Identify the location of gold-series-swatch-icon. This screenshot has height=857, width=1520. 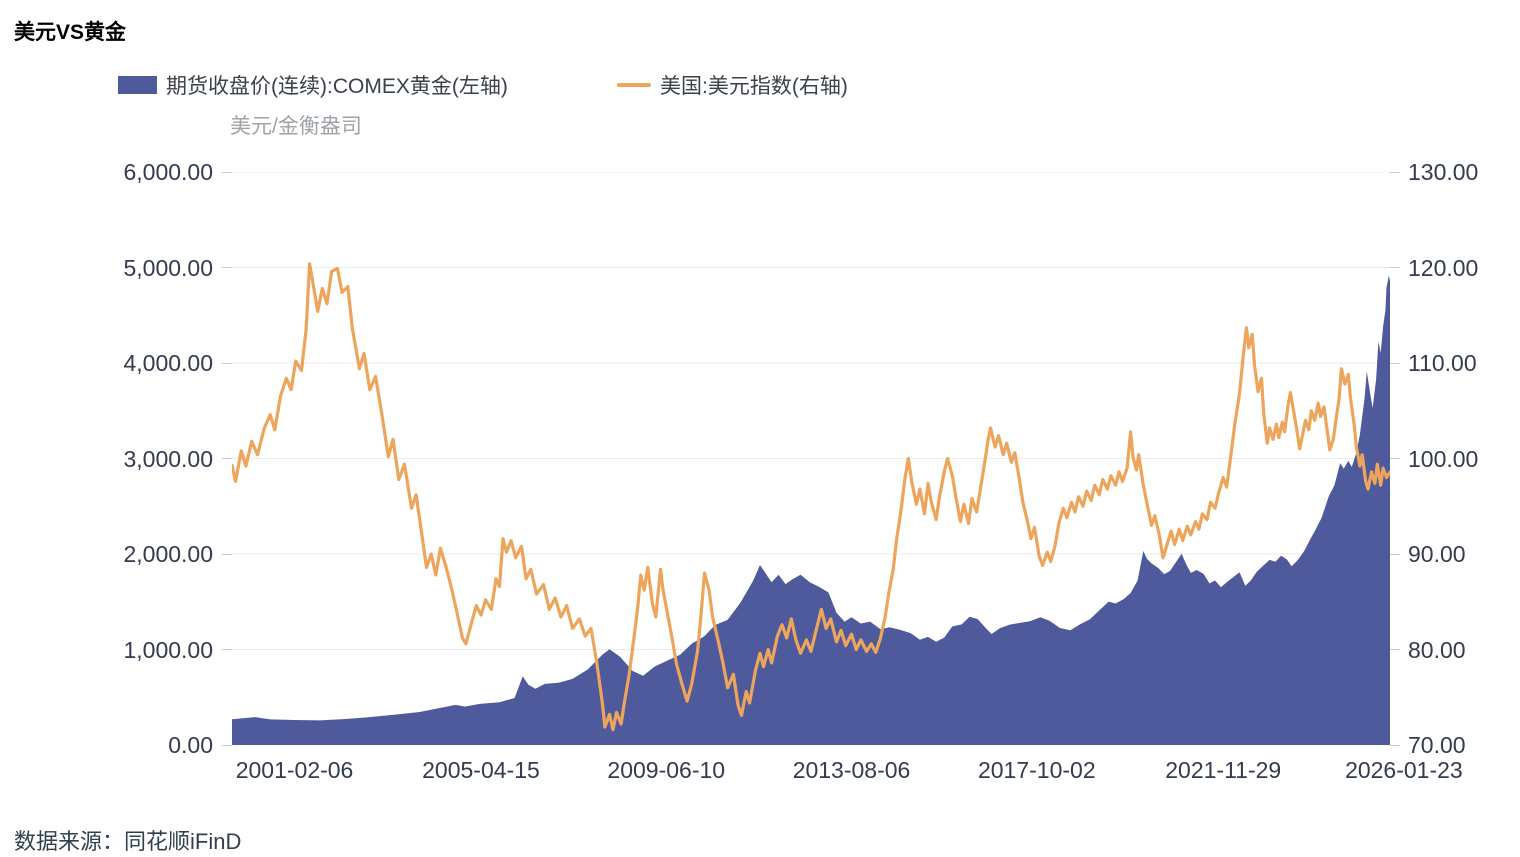
(137, 85).